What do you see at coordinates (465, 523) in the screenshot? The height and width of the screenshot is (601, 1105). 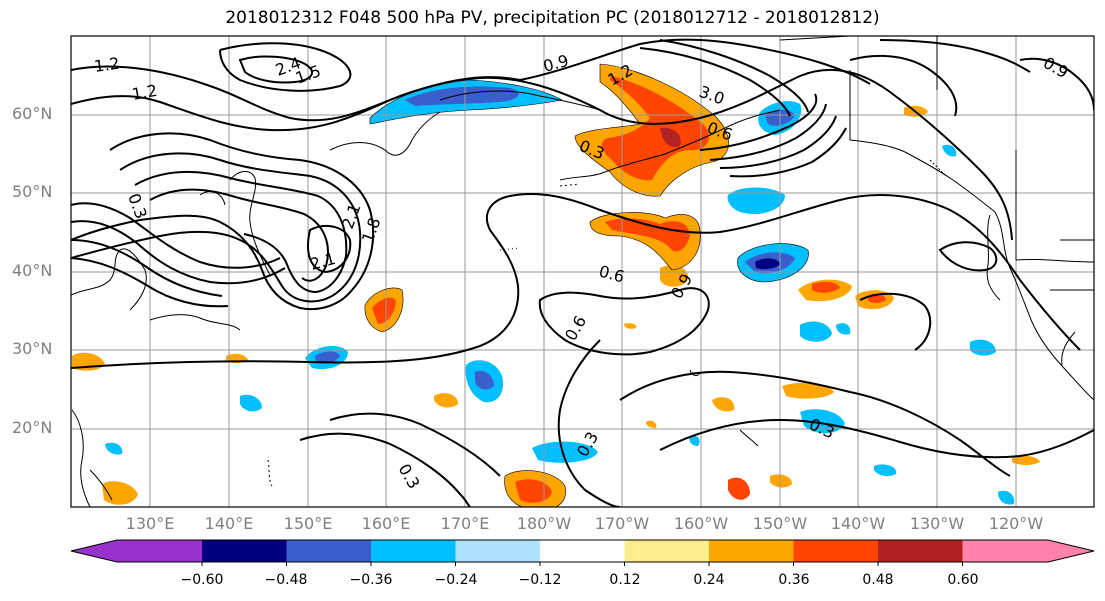 I see `lon-label: 170°E` at bounding box center [465, 523].